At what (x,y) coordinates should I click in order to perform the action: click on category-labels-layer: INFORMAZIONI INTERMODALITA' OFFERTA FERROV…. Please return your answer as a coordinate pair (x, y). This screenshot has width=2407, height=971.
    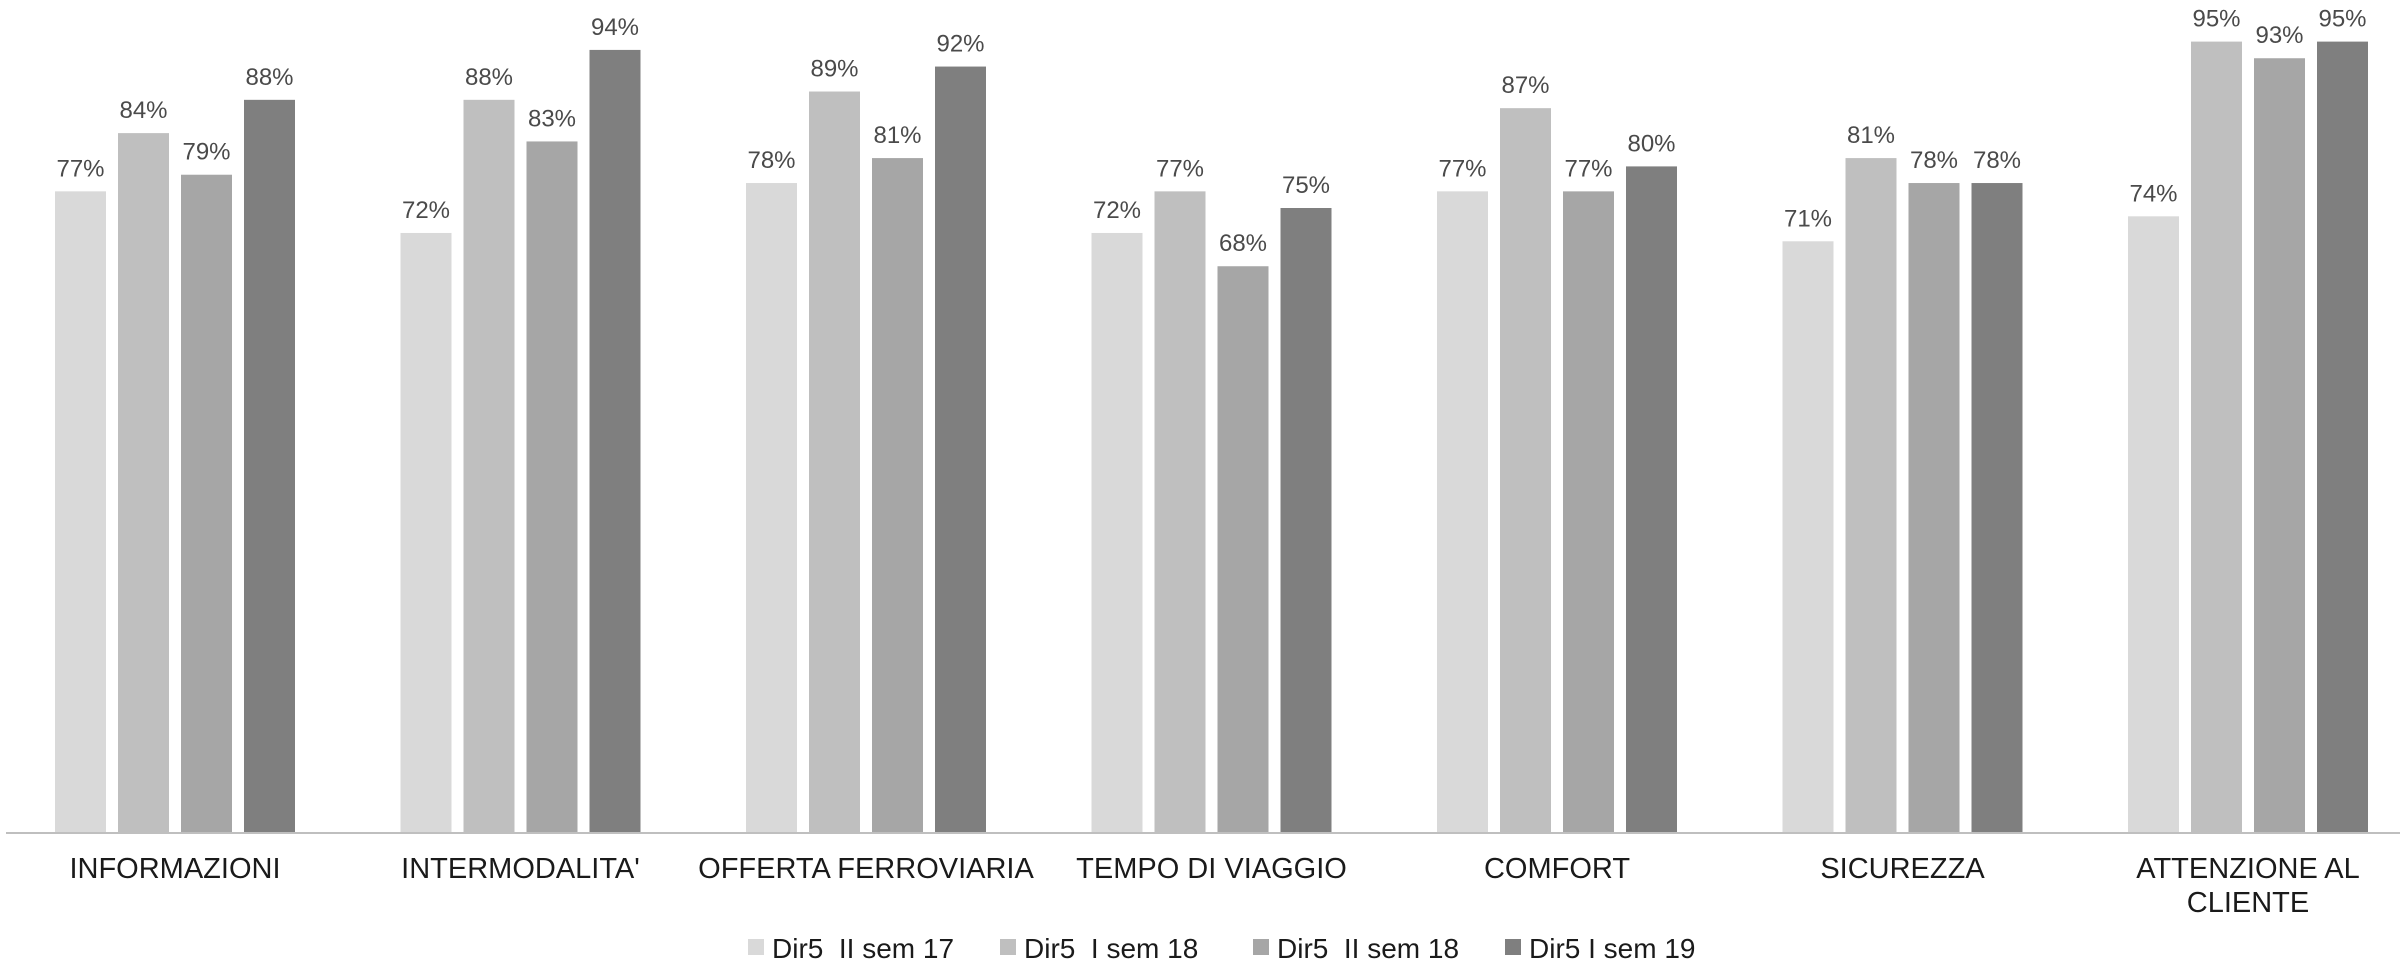
    Looking at the image, I should click on (1214, 886).